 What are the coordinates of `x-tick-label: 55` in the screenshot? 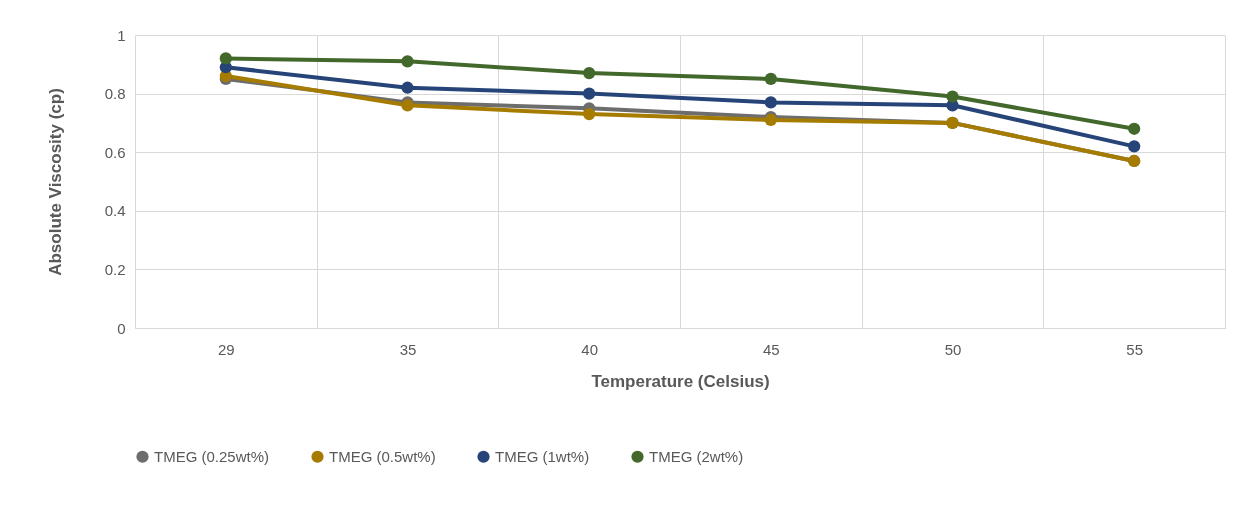 It's located at (1135, 349).